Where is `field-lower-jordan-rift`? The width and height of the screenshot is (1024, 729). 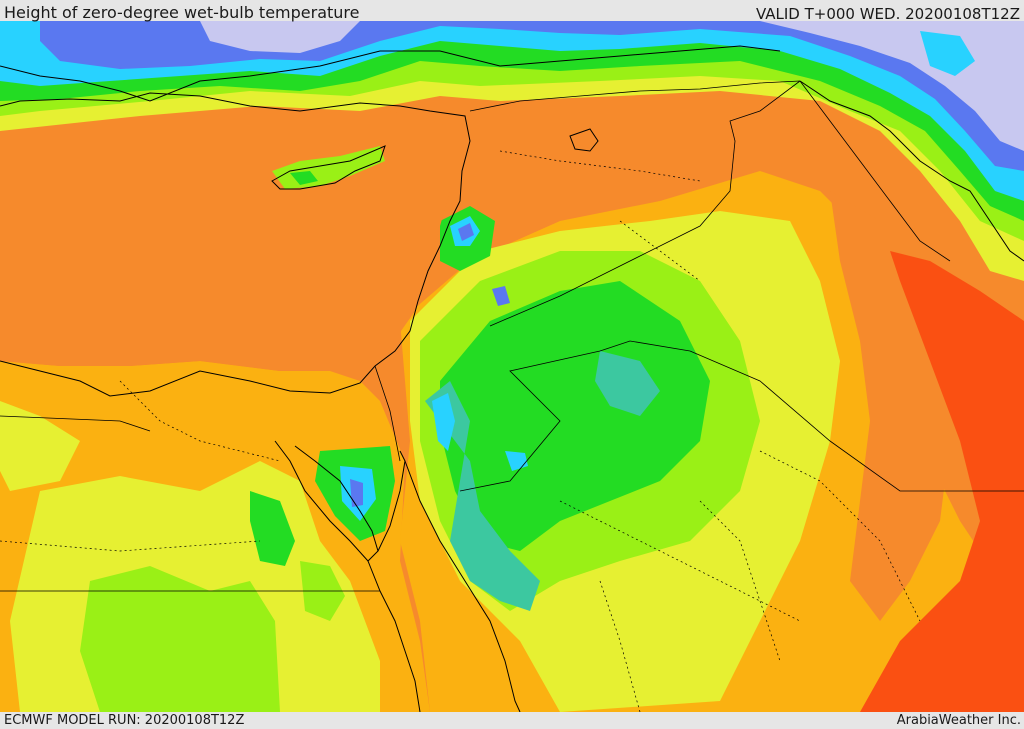 field-lower-jordan-rift is located at coordinates (482, 496).